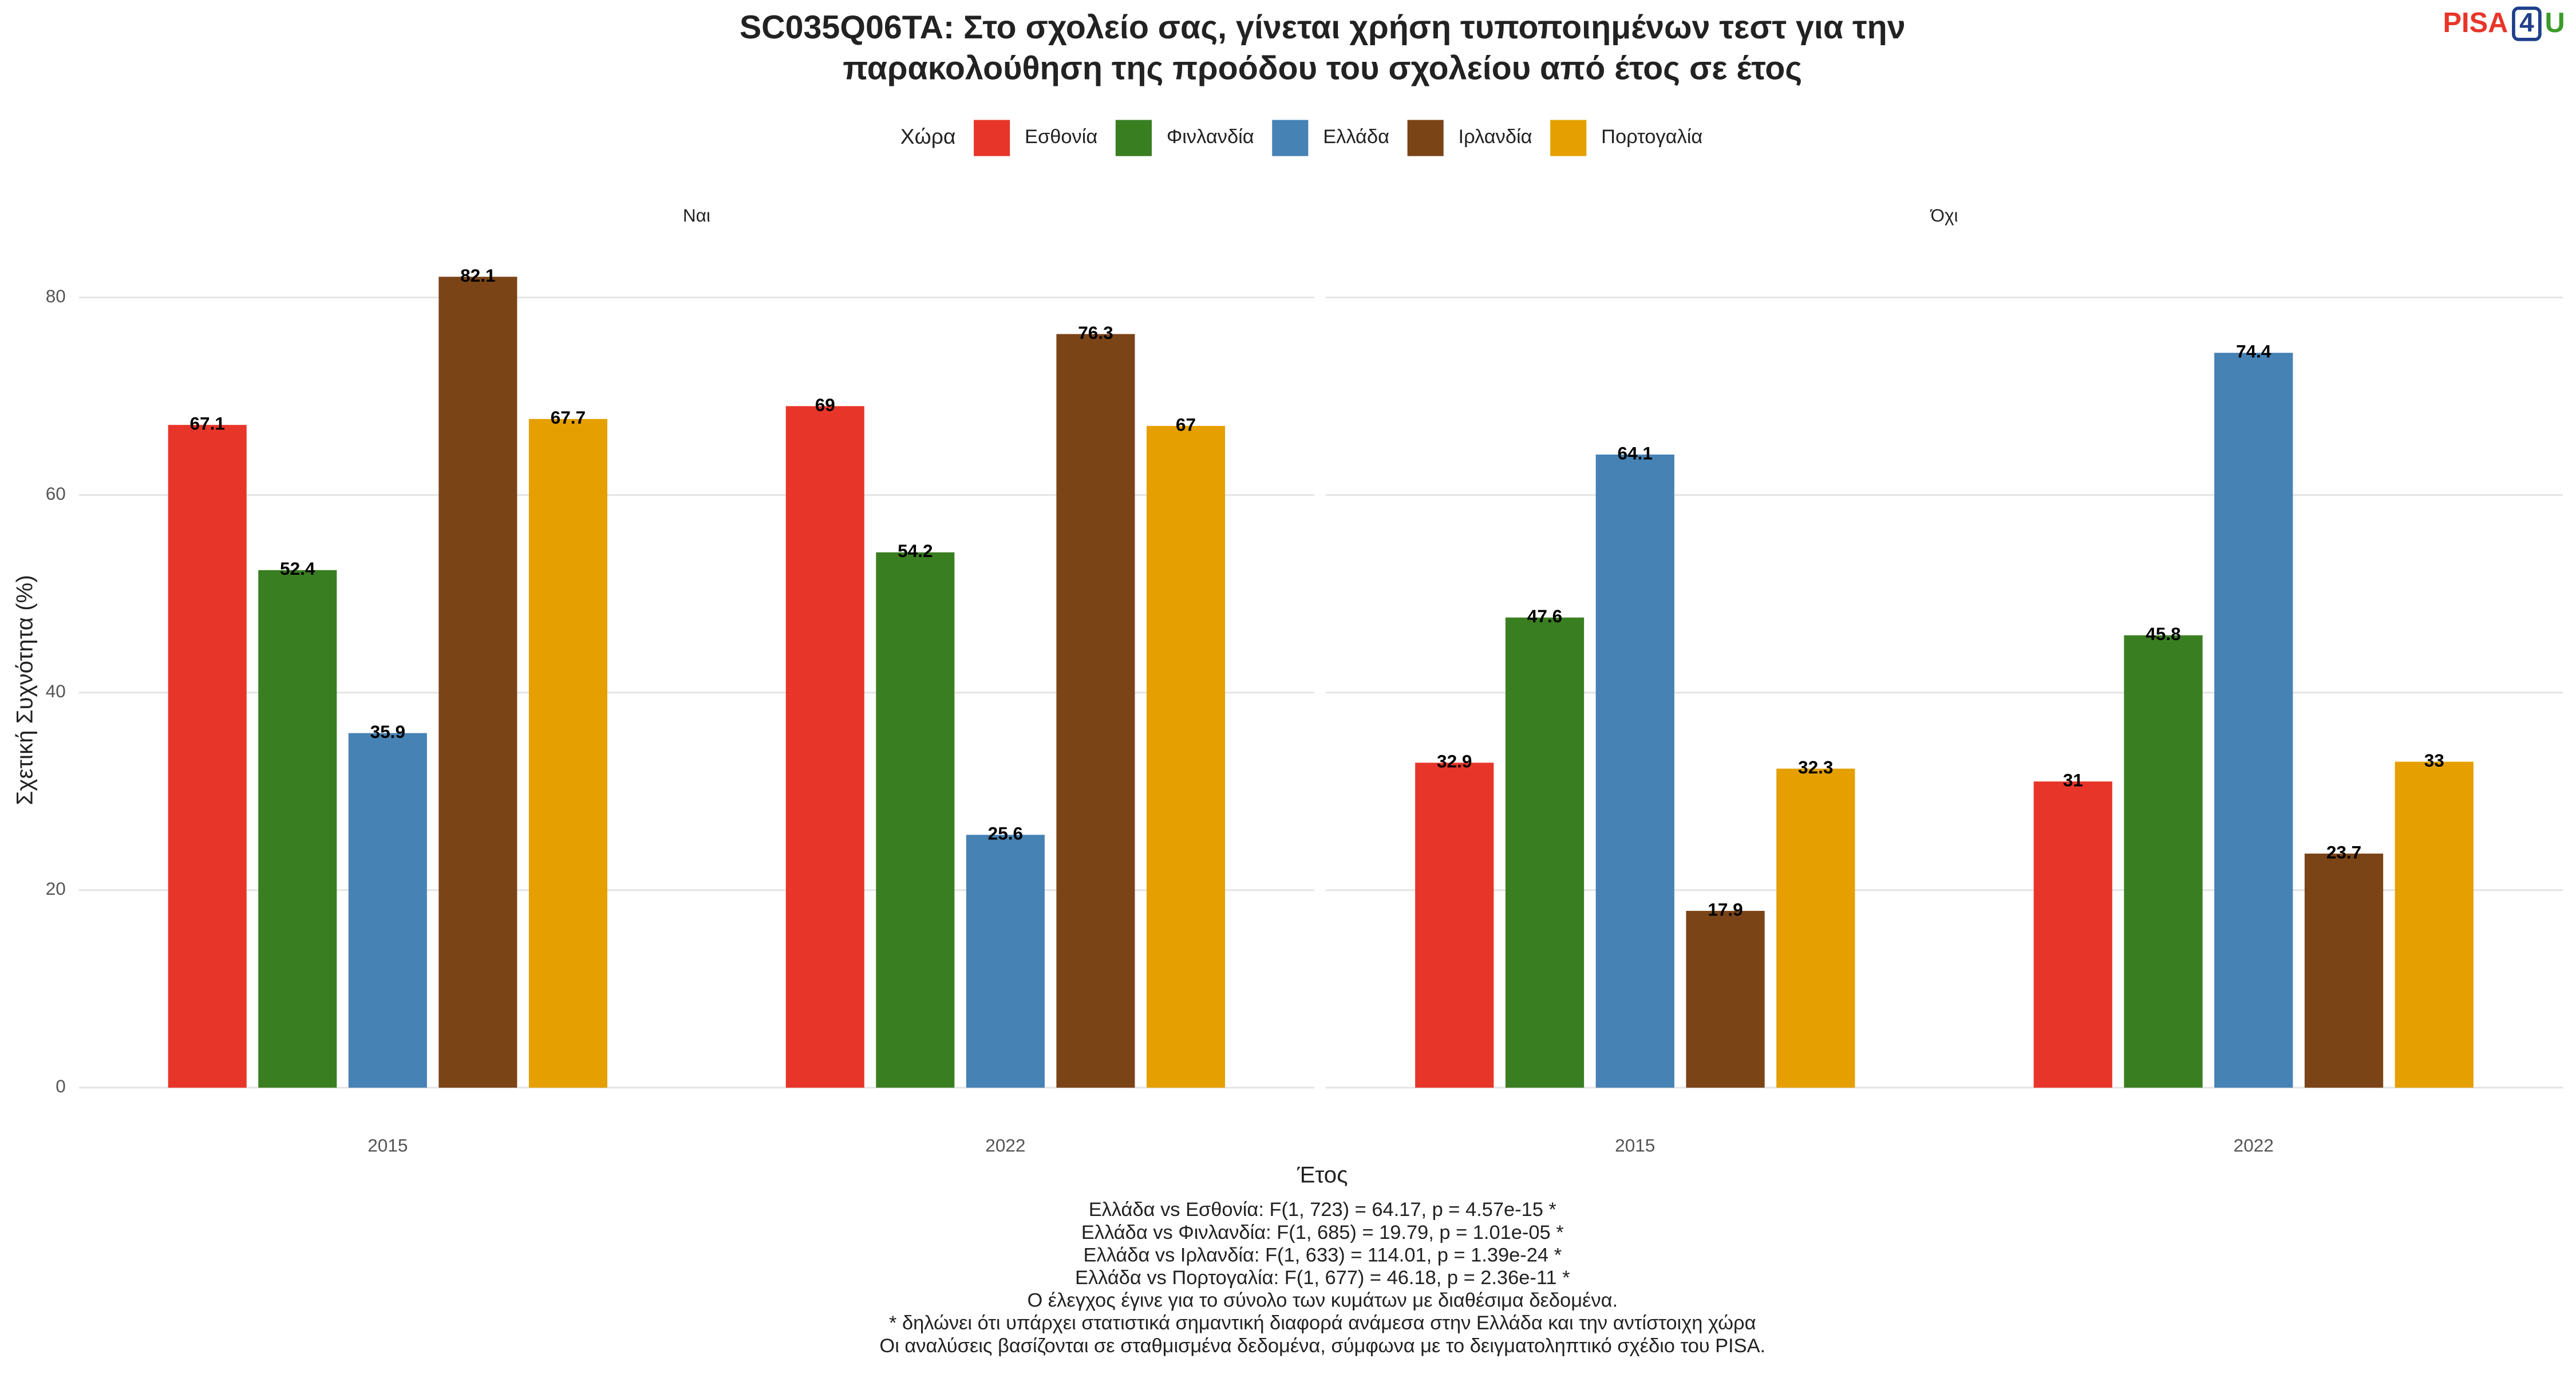  What do you see at coordinates (696, 215) in the screenshot?
I see `facet-label: Ναι` at bounding box center [696, 215].